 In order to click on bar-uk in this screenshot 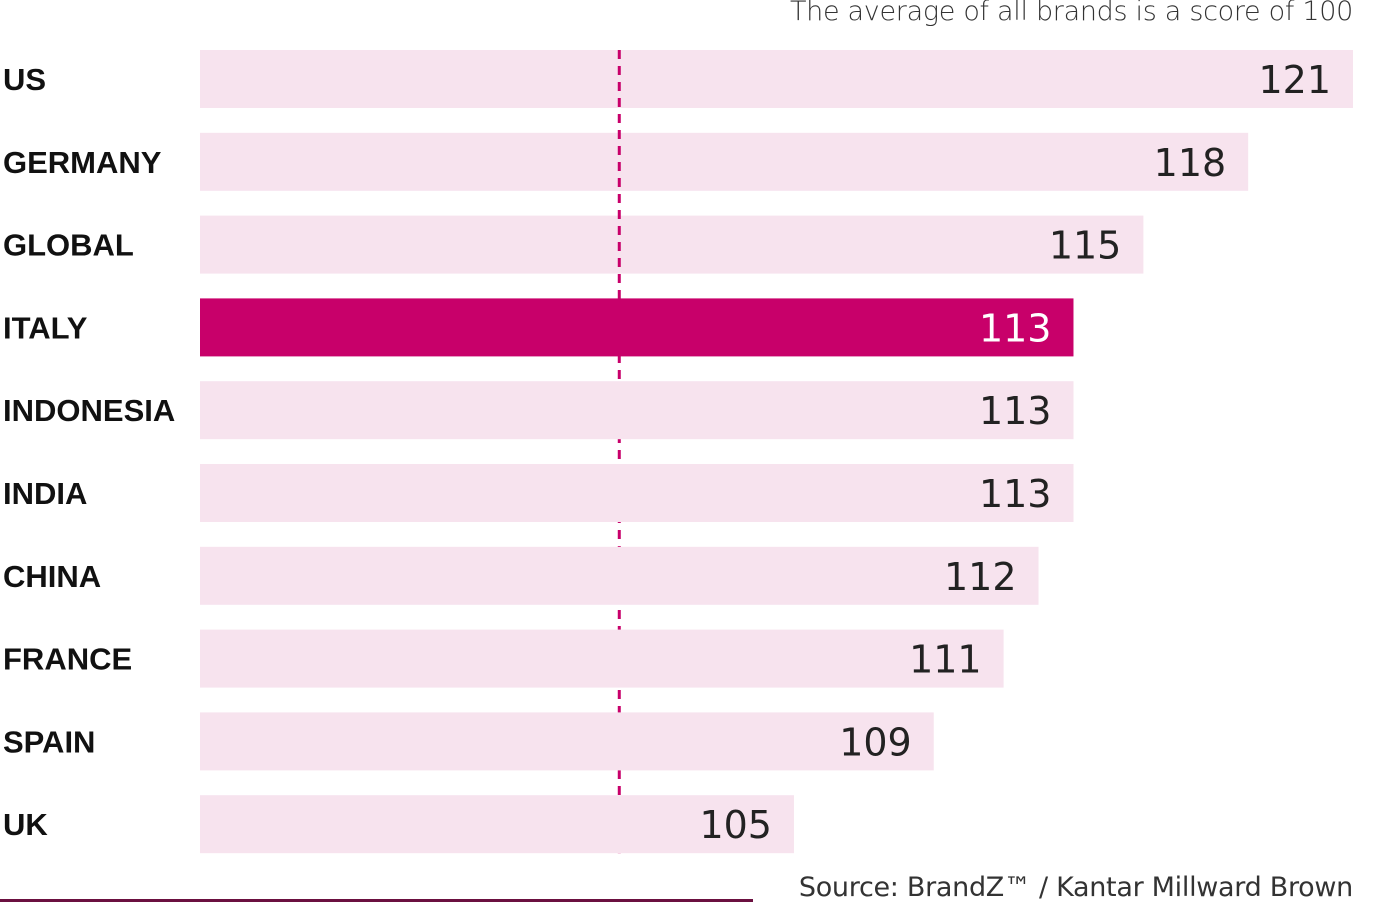, I will do `click(497, 824)`.